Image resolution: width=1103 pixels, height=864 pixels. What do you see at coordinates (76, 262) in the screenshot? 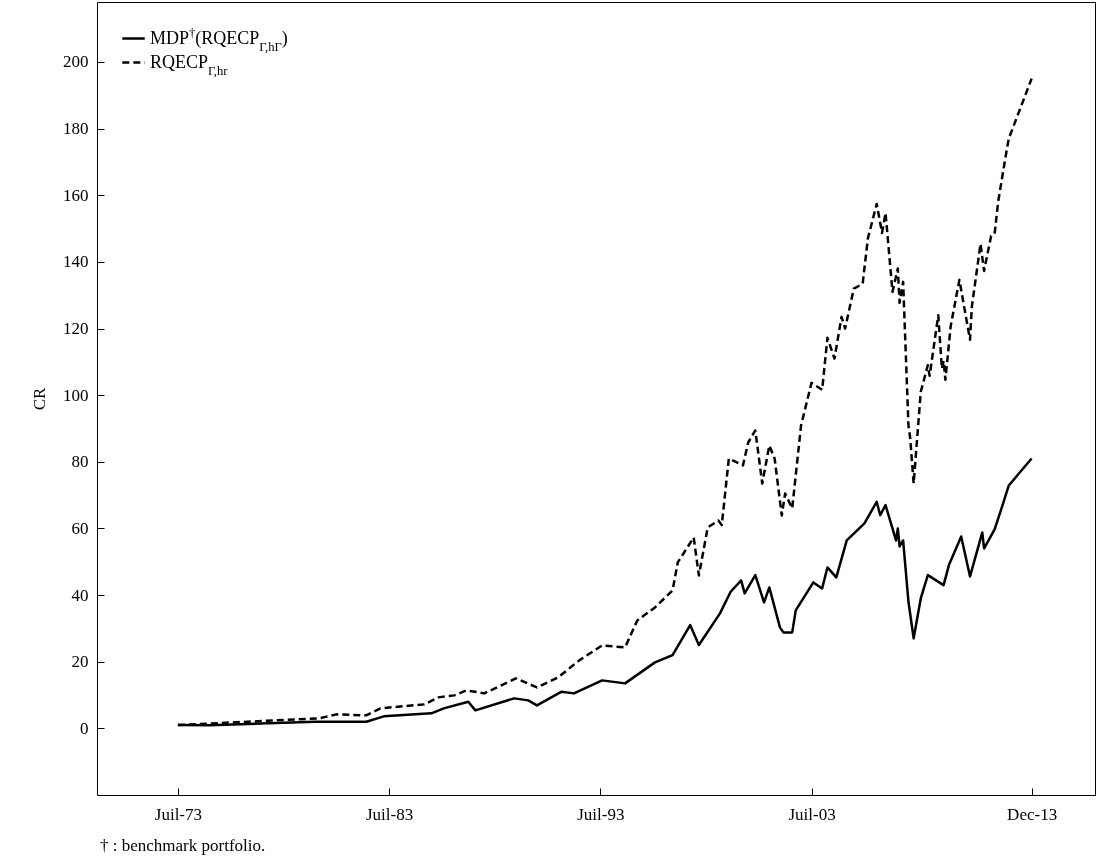
I see `y-tick-label: 140` at bounding box center [76, 262].